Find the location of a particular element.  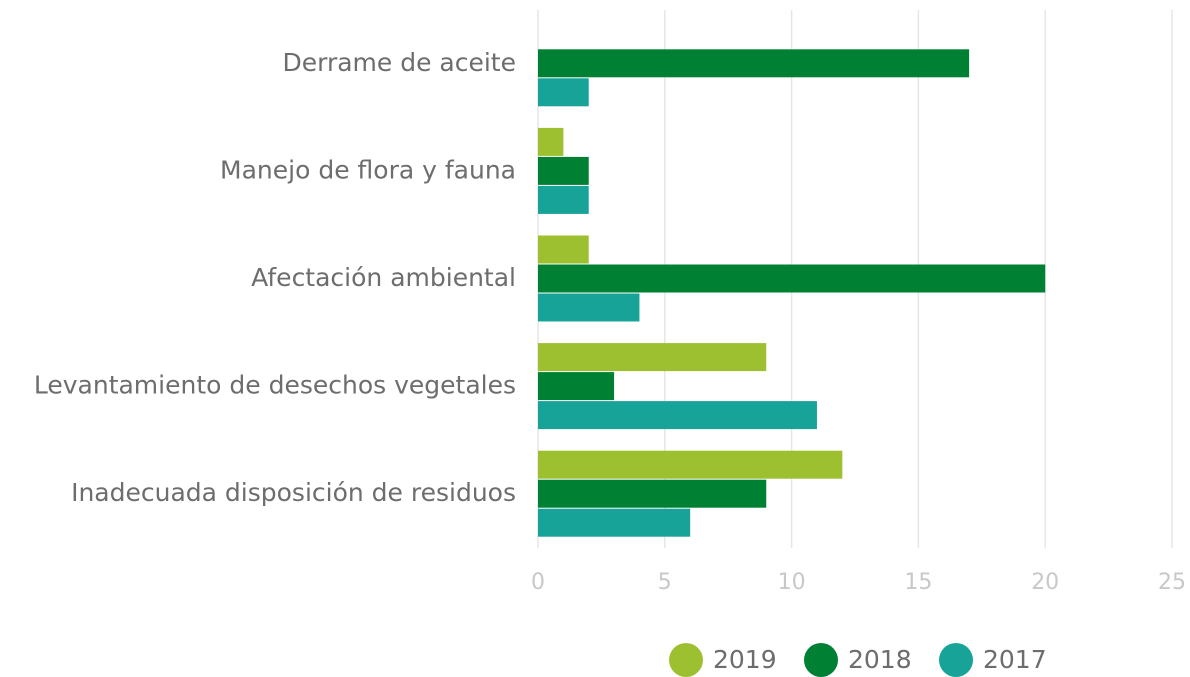

legend-label: 2019 is located at coordinates (745, 659).